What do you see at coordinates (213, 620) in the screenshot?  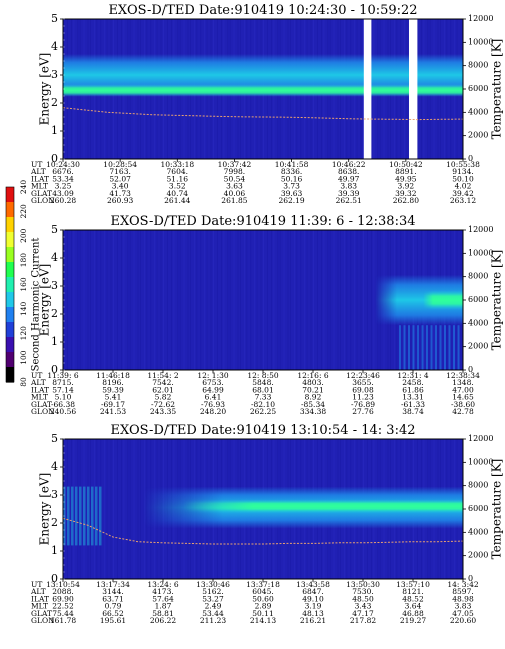 I see `orbit-cell: 211.23` at bounding box center [213, 620].